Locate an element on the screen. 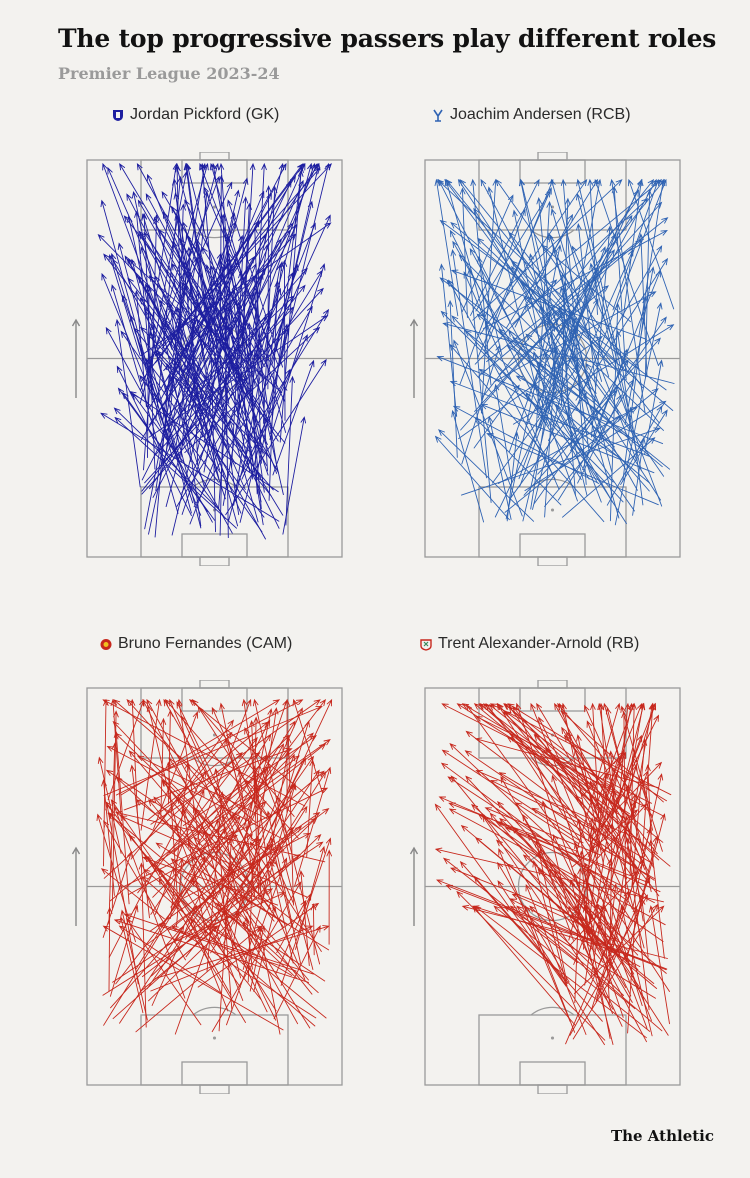 The image size is (750, 1178). panel-title-andersen: Joachim Andersen (RCB) is located at coordinates (531, 115).